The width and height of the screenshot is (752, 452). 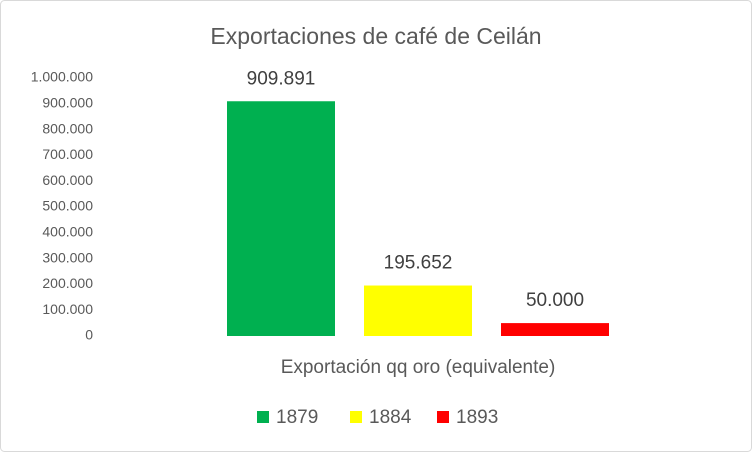 I want to click on y-tick-label: 400.000, so click(x=67, y=232).